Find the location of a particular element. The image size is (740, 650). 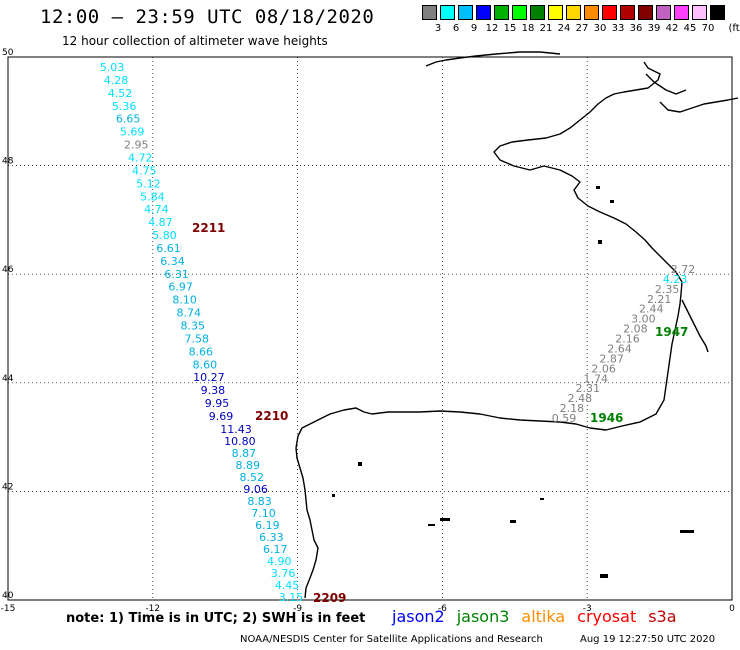

swh-value: 8.35 is located at coordinates (192, 326).